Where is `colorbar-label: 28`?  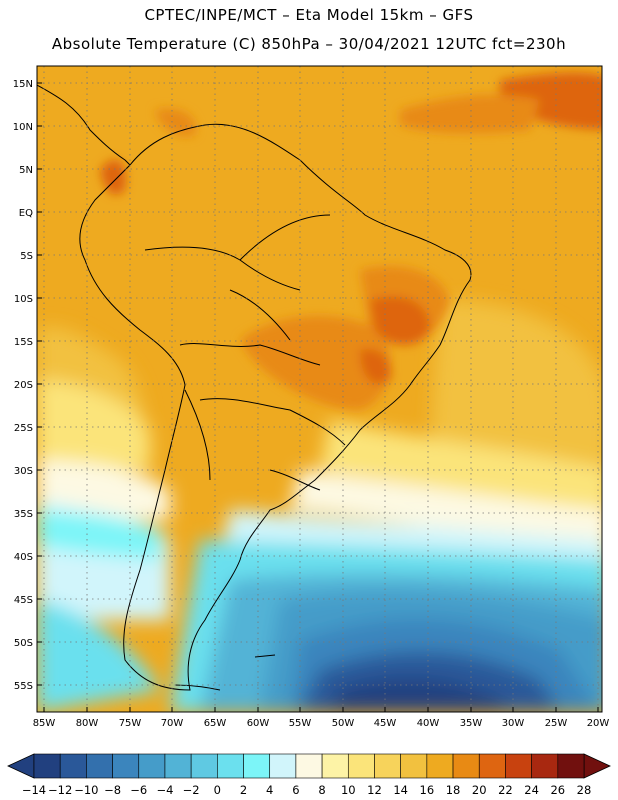 colorbar-label: 28 is located at coordinates (584, 790).